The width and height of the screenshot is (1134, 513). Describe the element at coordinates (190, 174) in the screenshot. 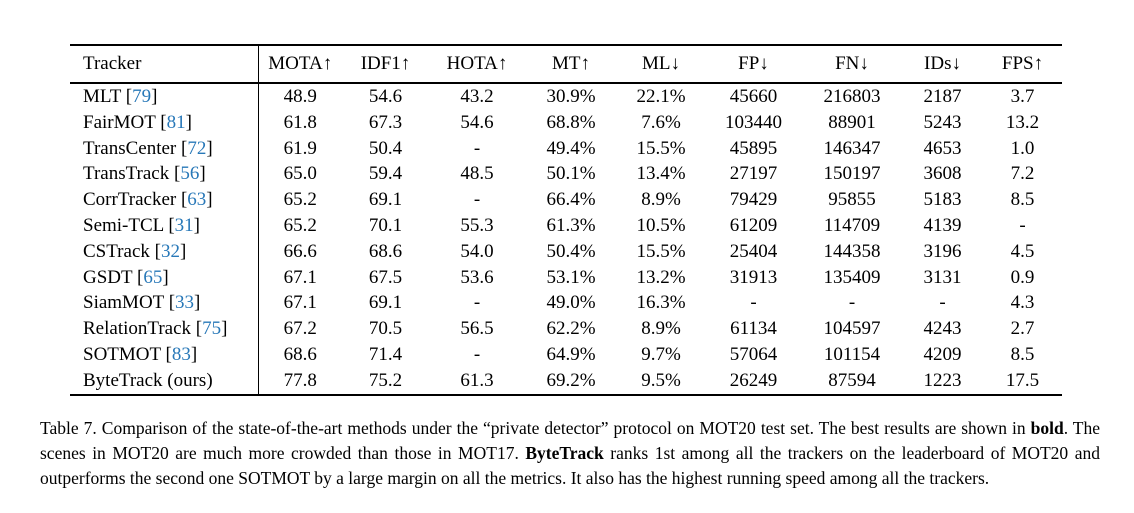

I see `citation-link: 56` at that location.